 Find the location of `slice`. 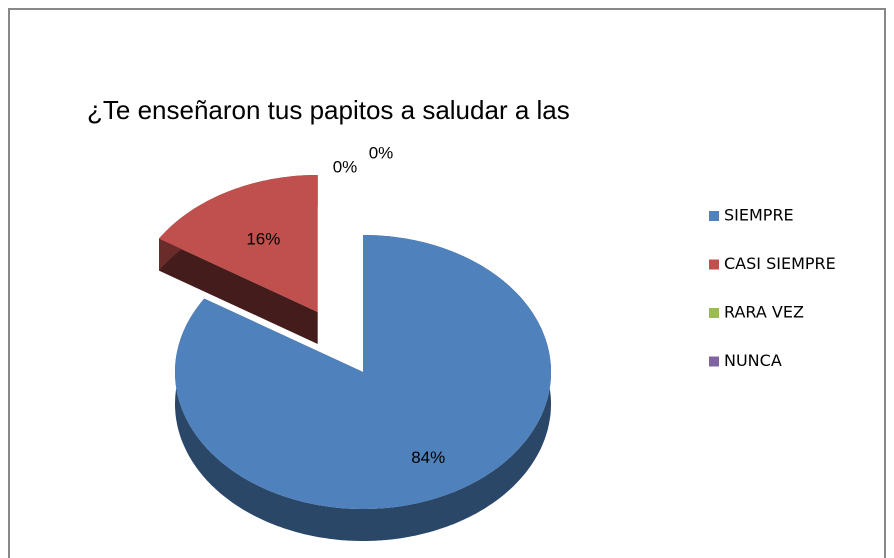

slice is located at coordinates (238, 243).